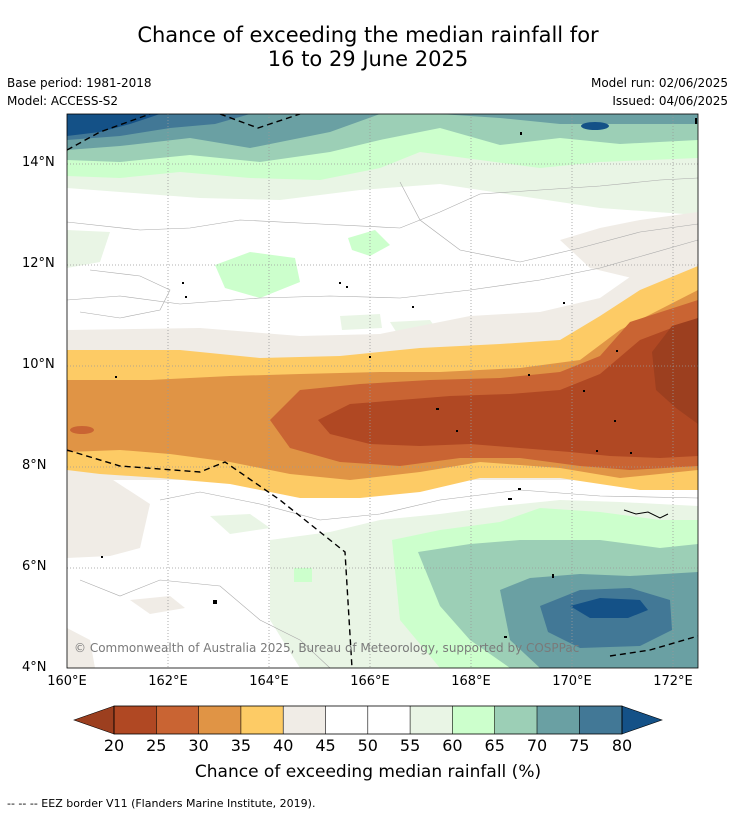  I want to click on base-period-label: Base period: 1981-2018, so click(79, 83).